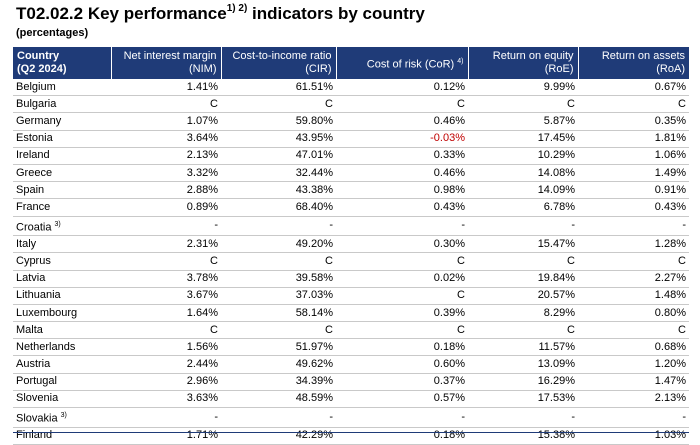 Image resolution: width=700 pixels, height=445 pixels. I want to click on cell-roa: 1.20%, so click(670, 364).